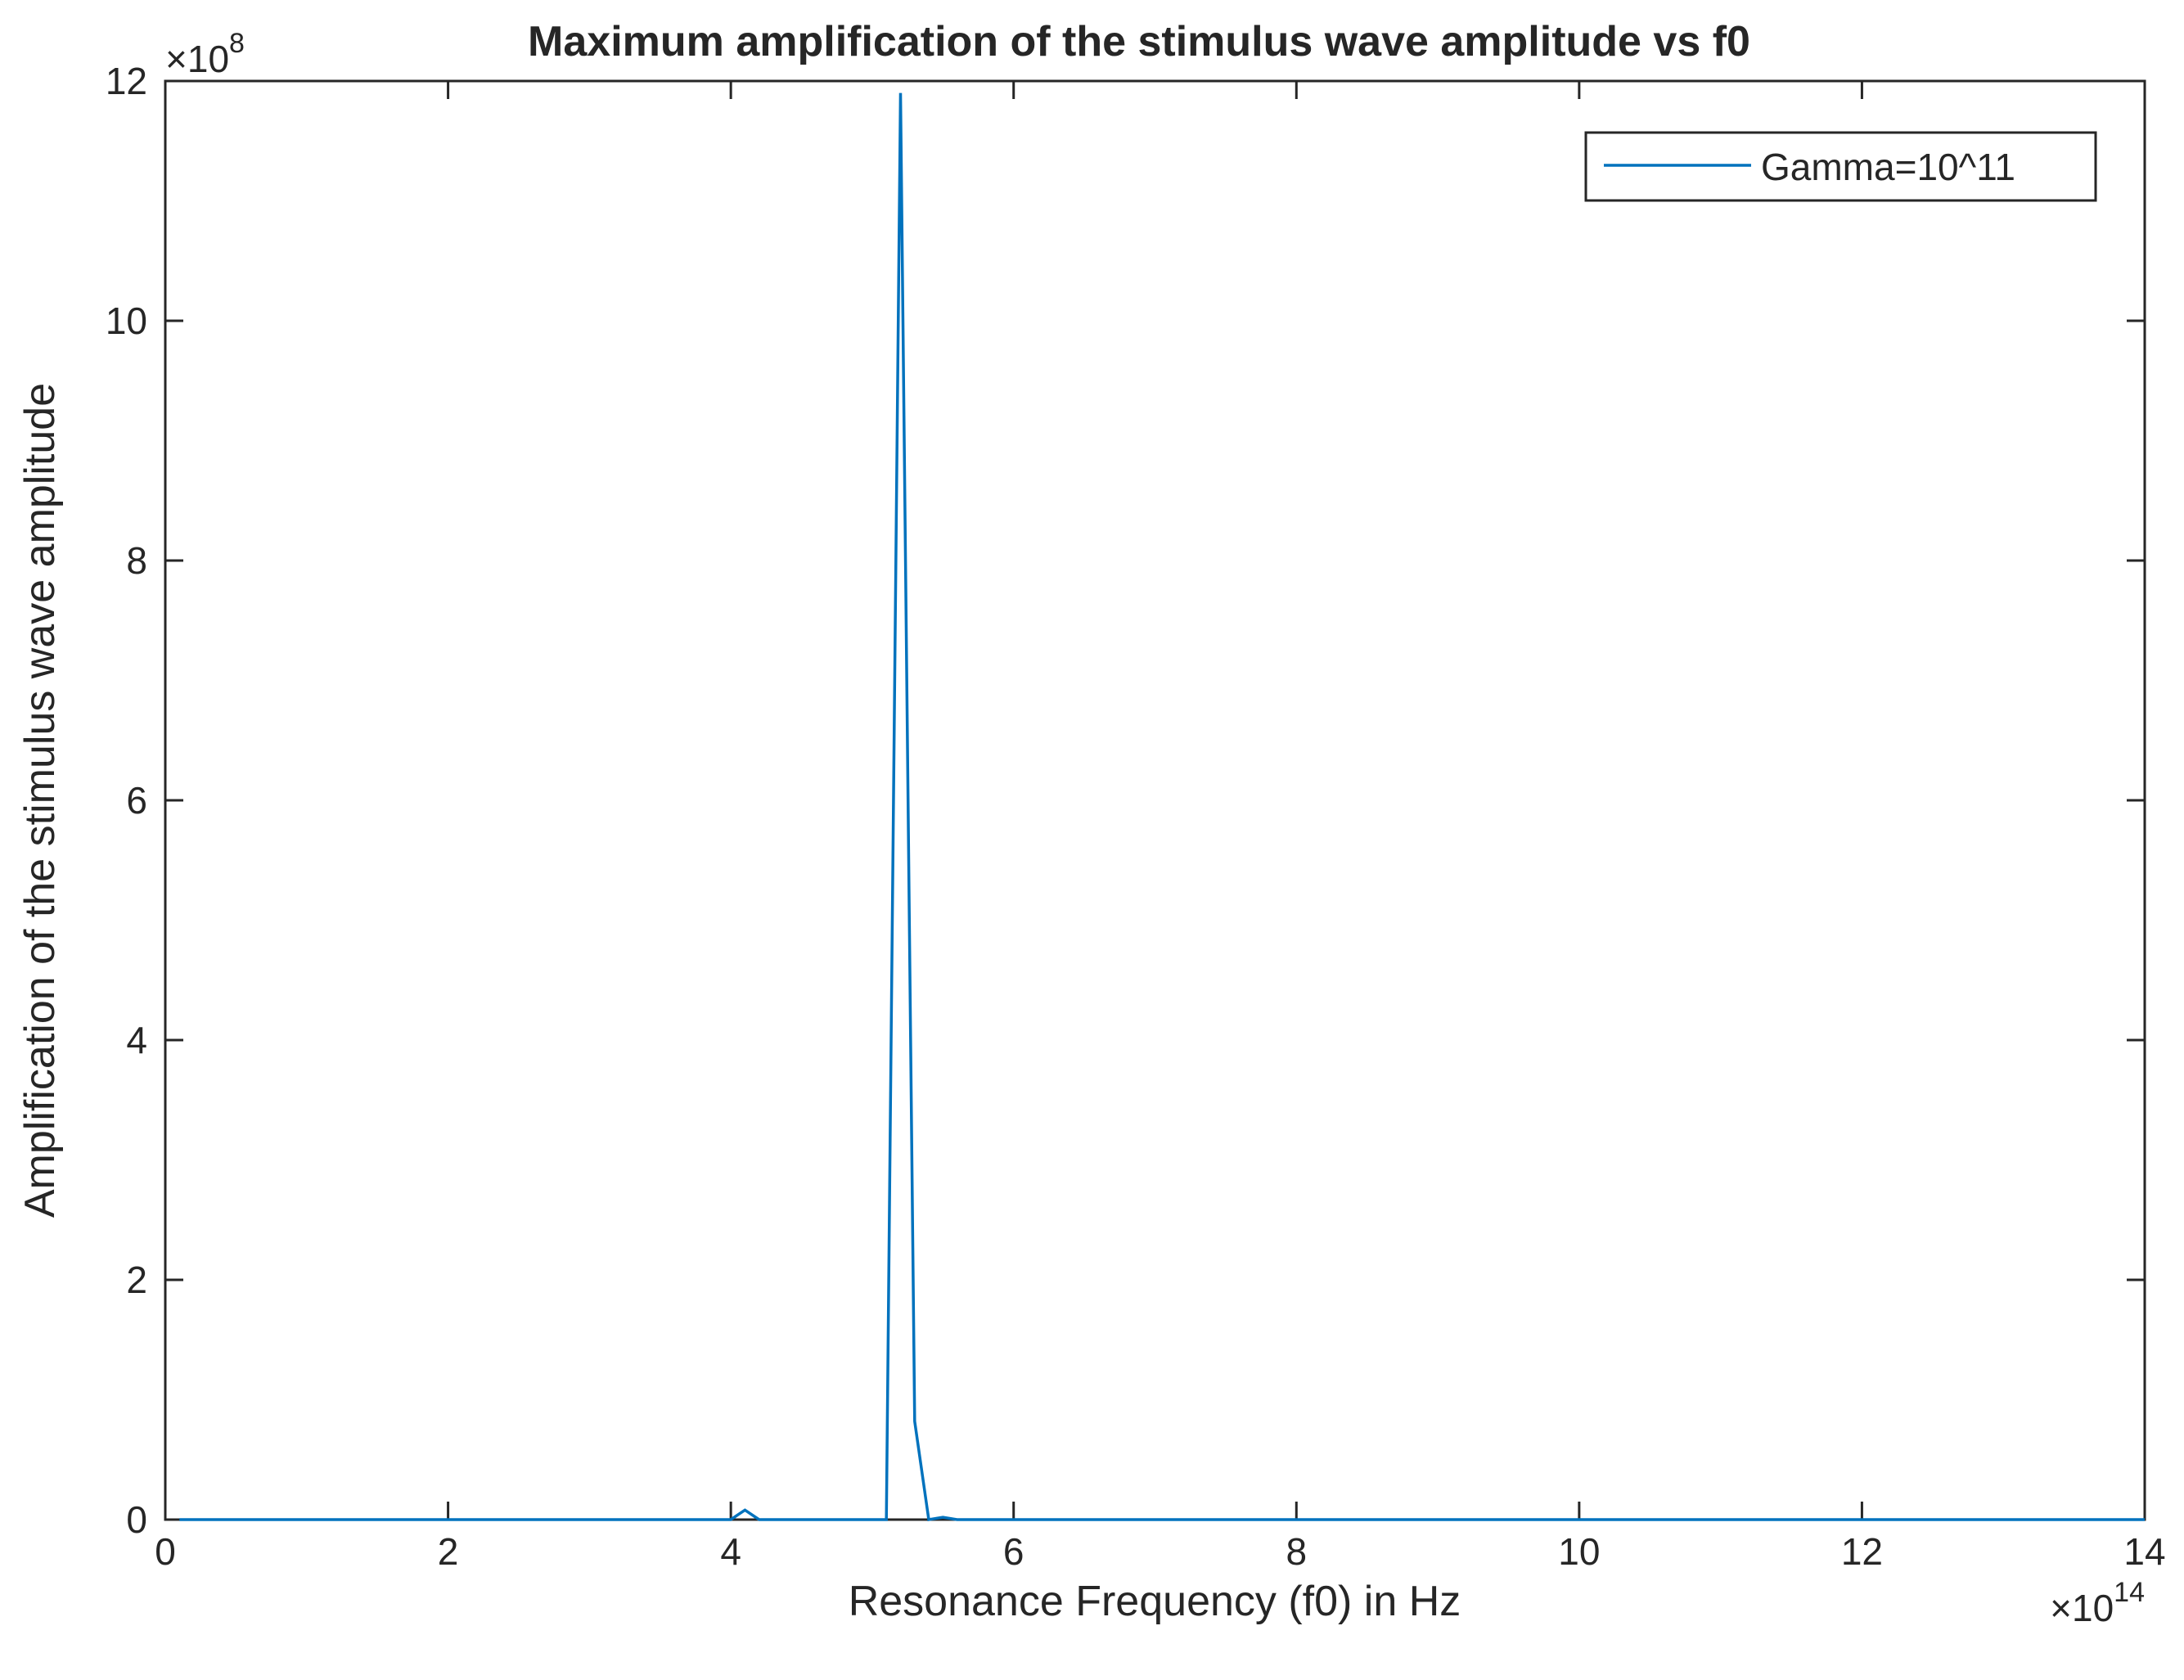 This screenshot has width=2184, height=1680. I want to click on svg-text: ×10¹⁴, so click(2097, 1603).